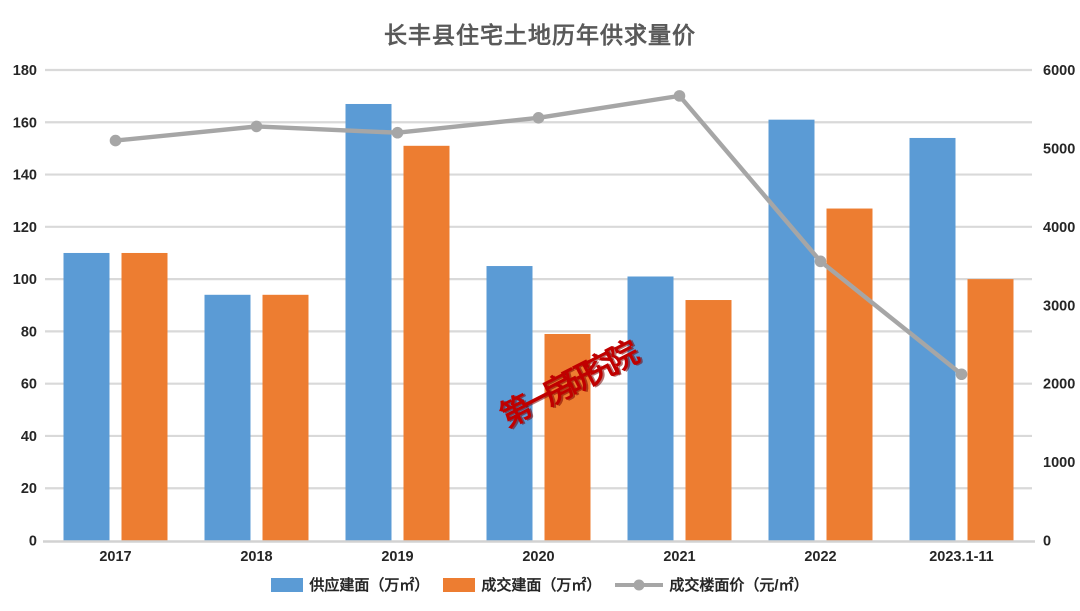  What do you see at coordinates (256, 557) in the screenshot?
I see `x-axis-label: 2018` at bounding box center [256, 557].